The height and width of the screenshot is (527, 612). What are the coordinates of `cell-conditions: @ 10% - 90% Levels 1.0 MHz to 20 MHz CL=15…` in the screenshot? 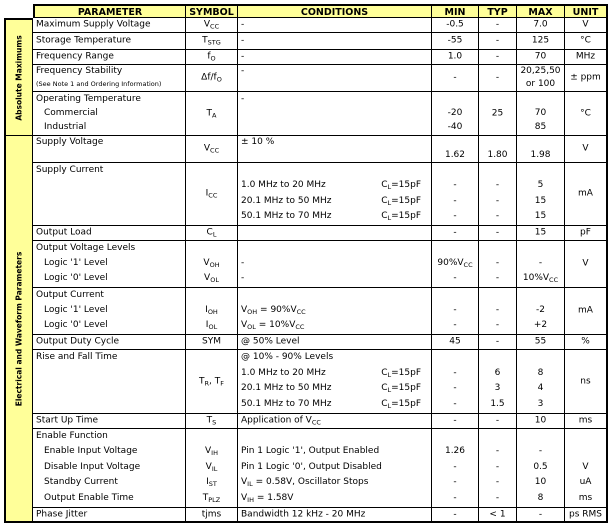 It's located at (335, 382).